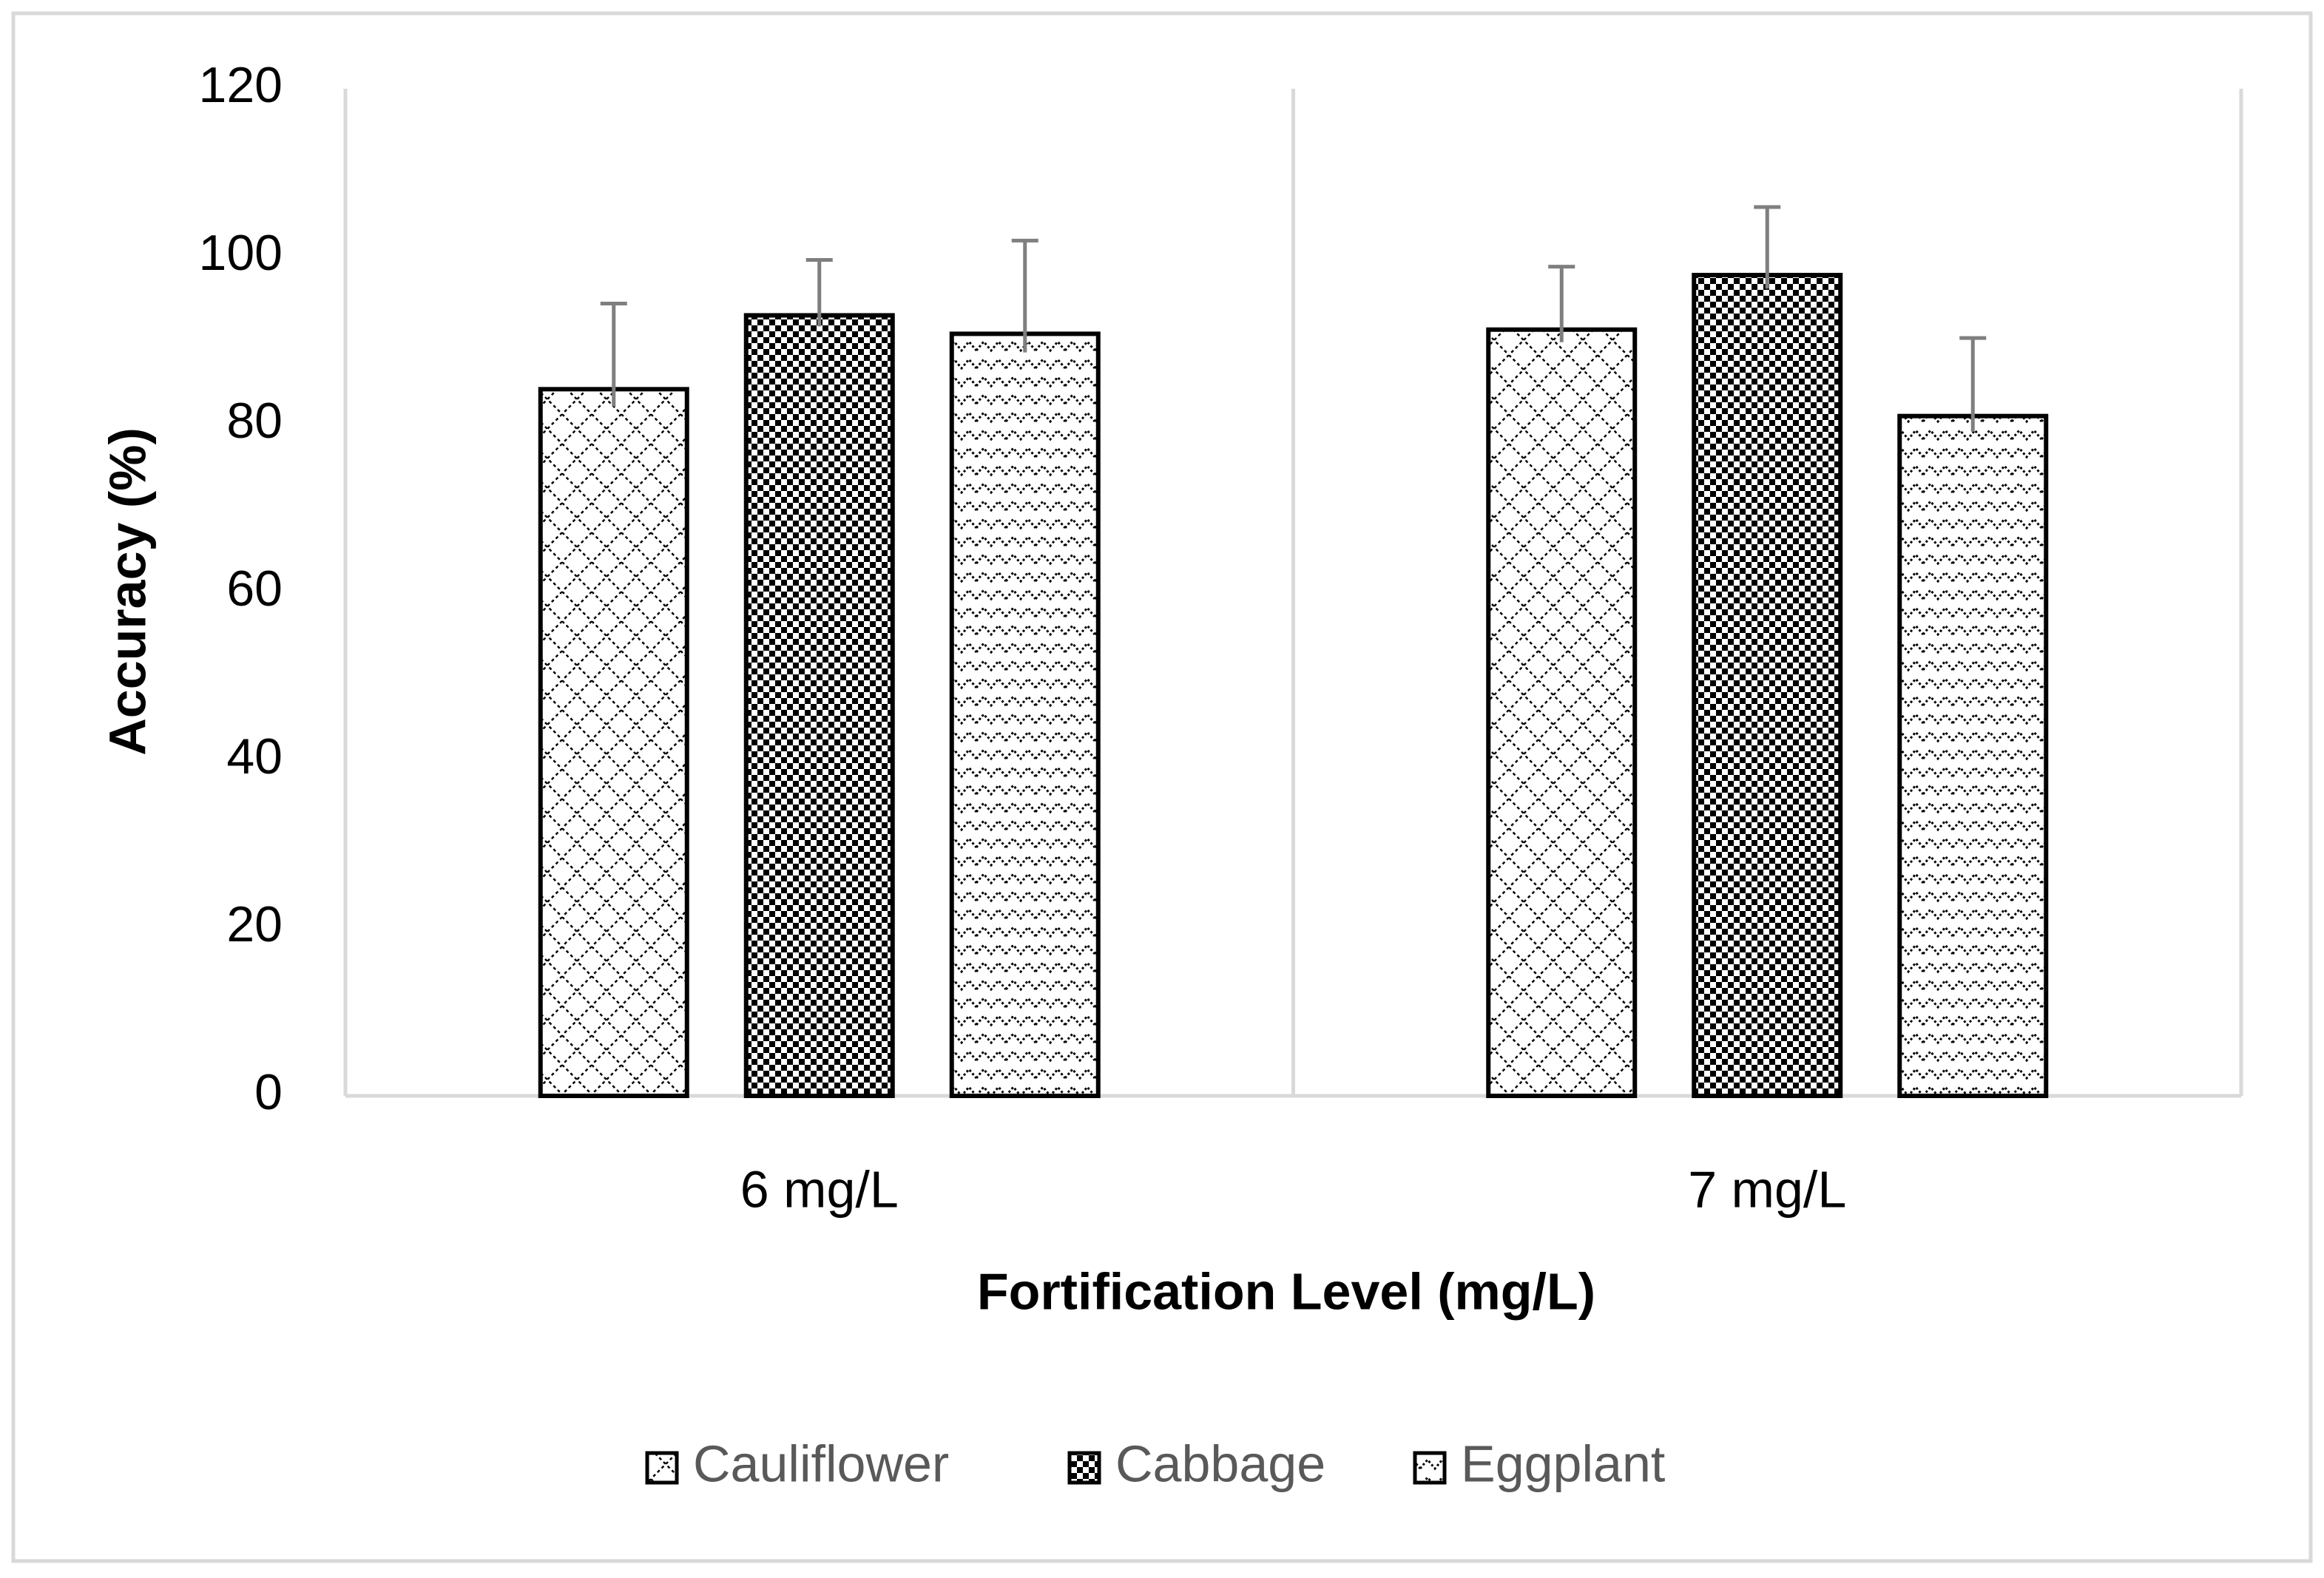 Image resolution: width=2324 pixels, height=1578 pixels. Describe the element at coordinates (819, 1189) in the screenshot. I see `x-tick-label: 6 mg/L` at that location.